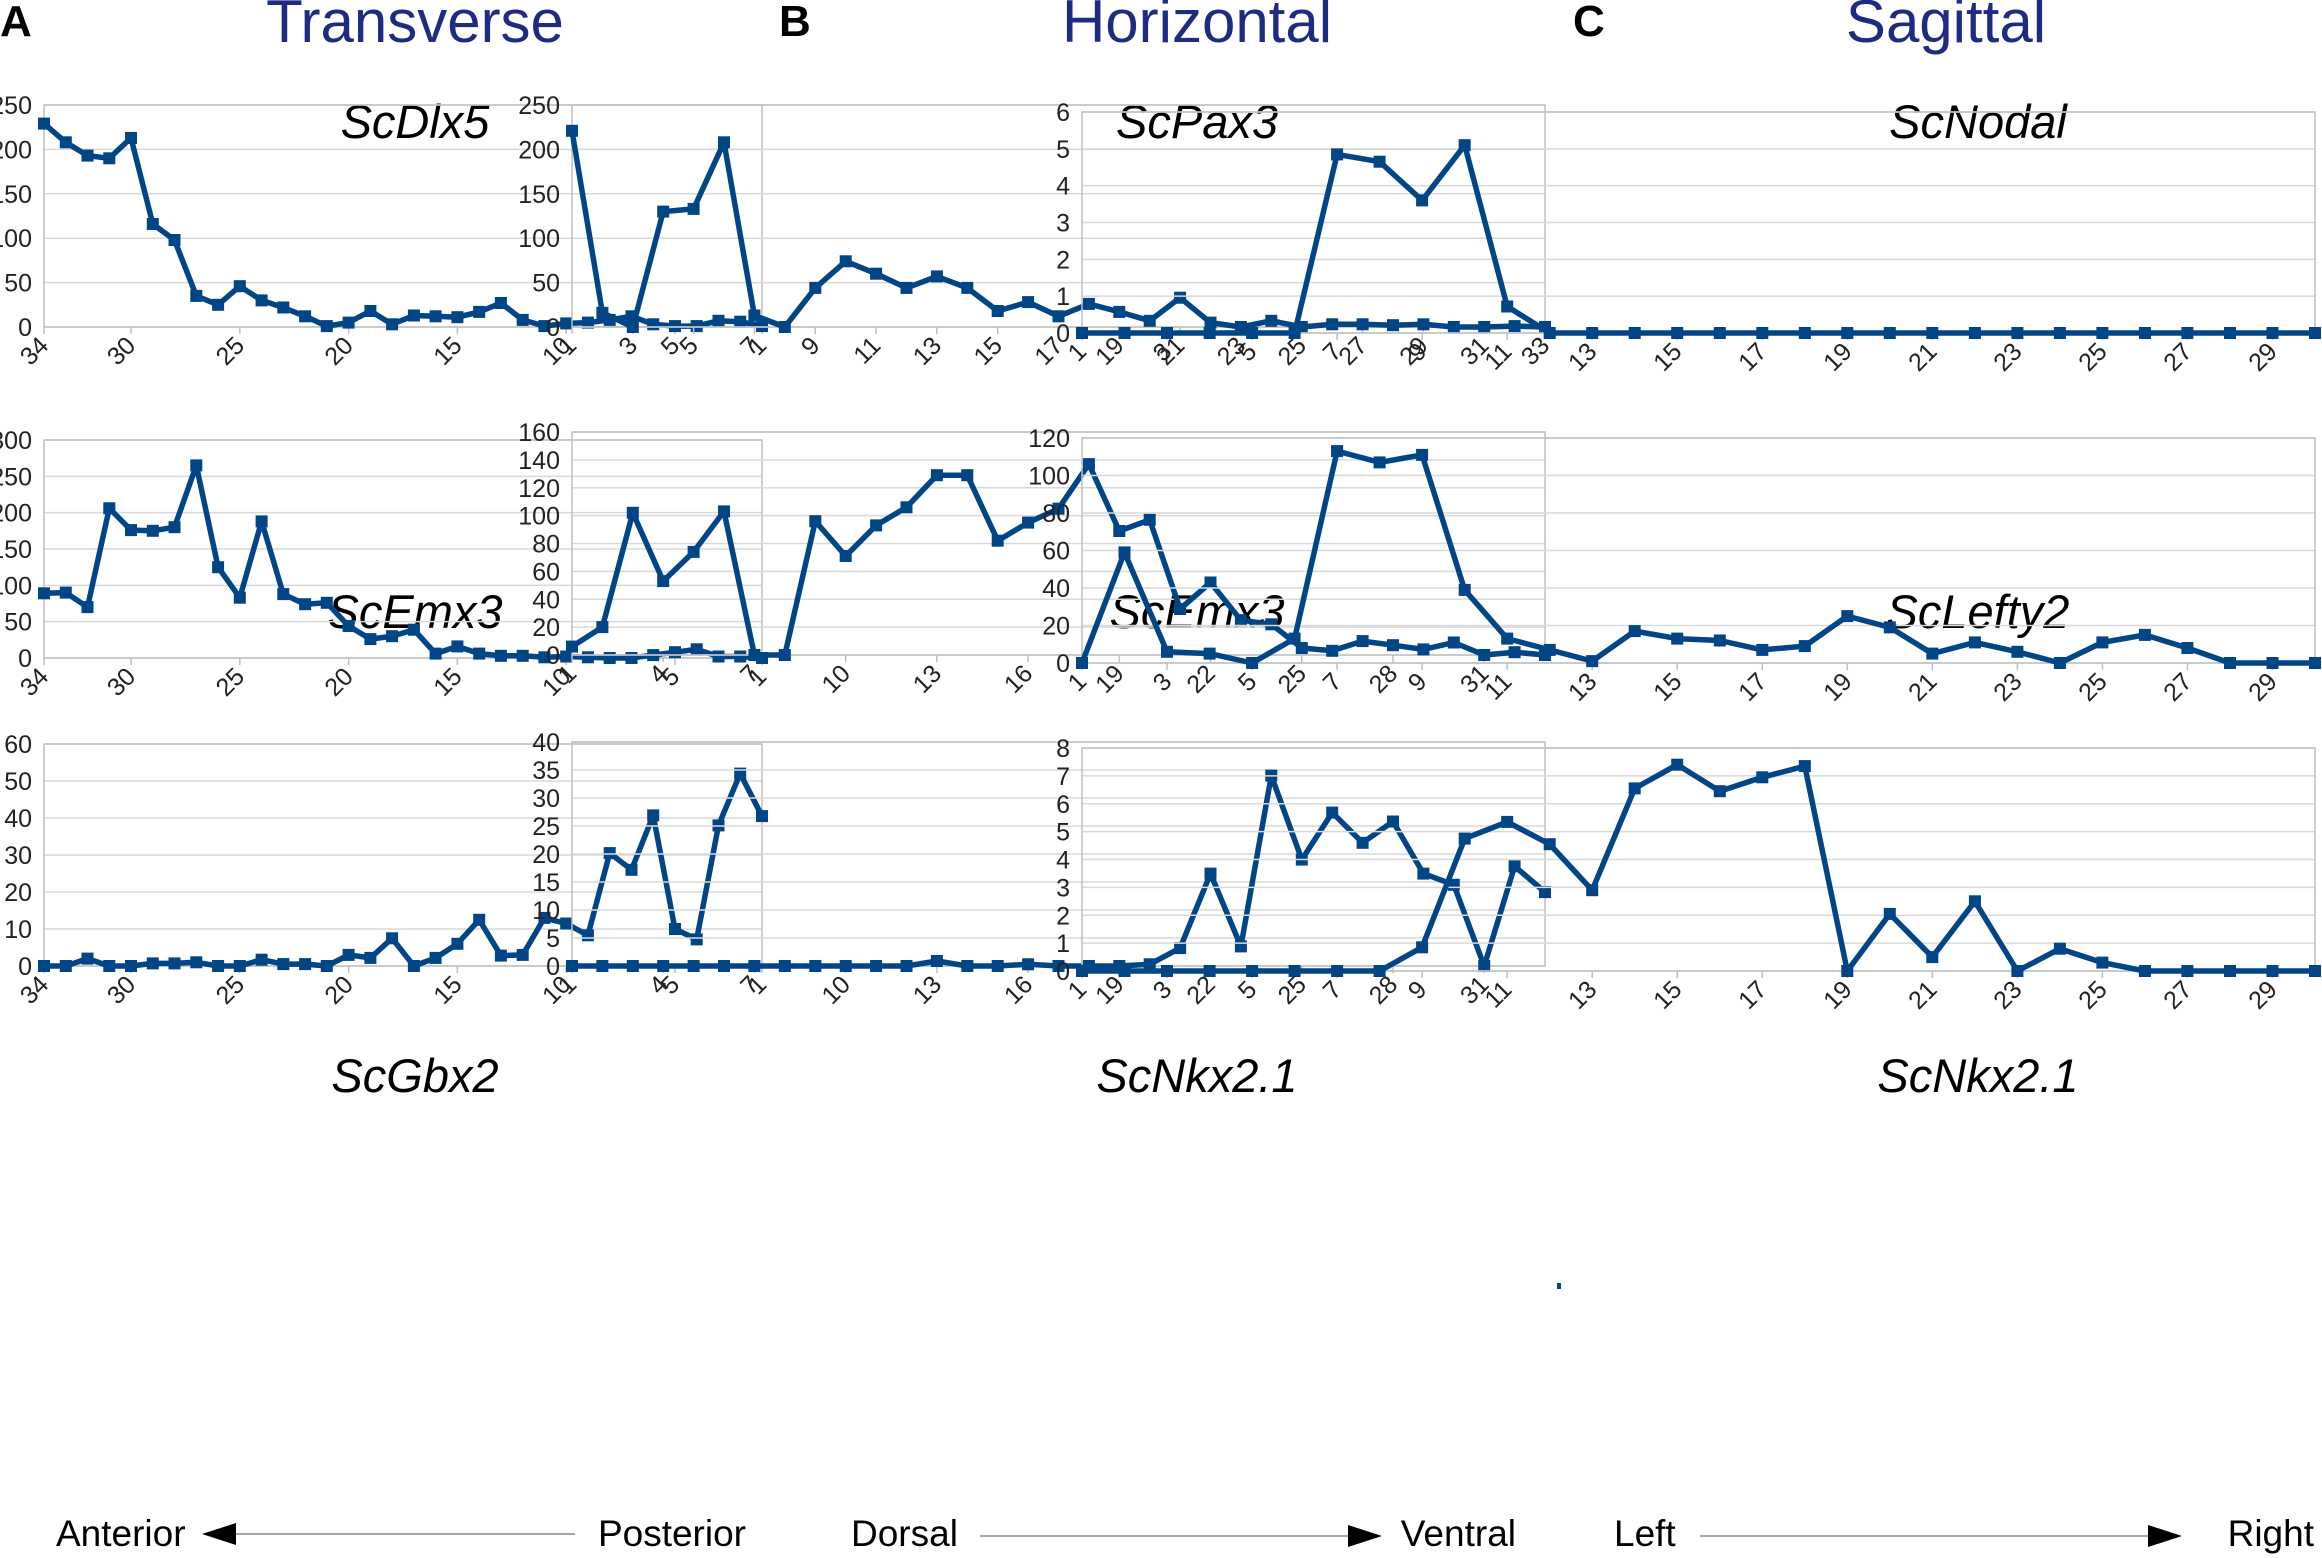  Describe the element at coordinates (1922, 356) in the screenshot. I see `x-tick-label: 21` at that location.